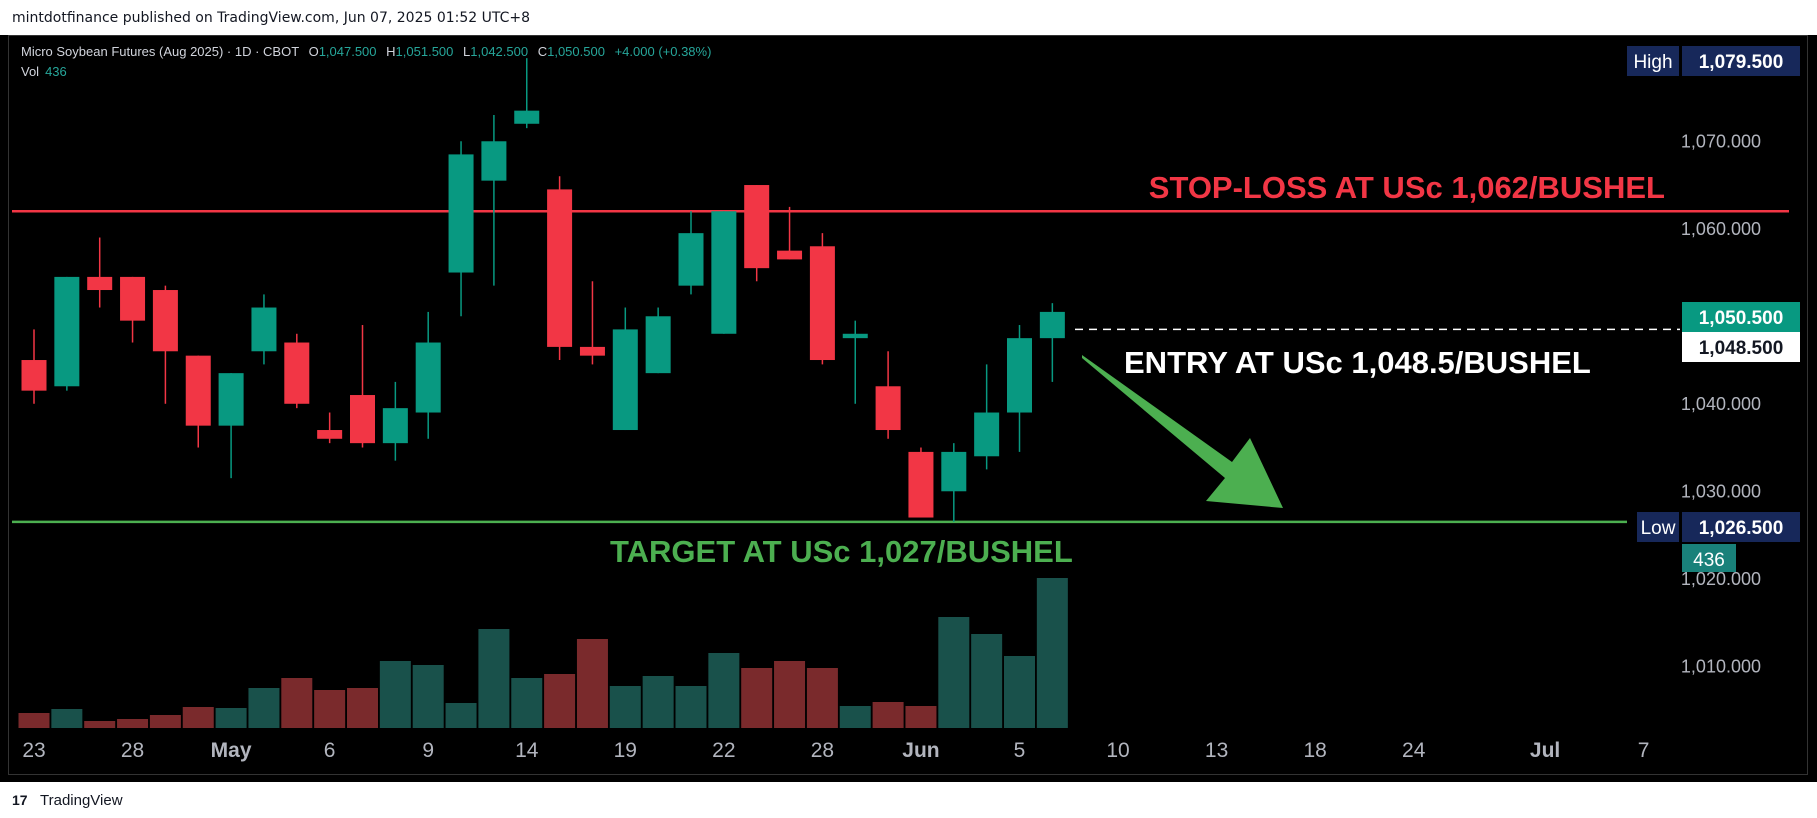 The width and height of the screenshot is (1817, 818). Describe the element at coordinates (723, 750) in the screenshot. I see `x-tick-label: 22` at that location.